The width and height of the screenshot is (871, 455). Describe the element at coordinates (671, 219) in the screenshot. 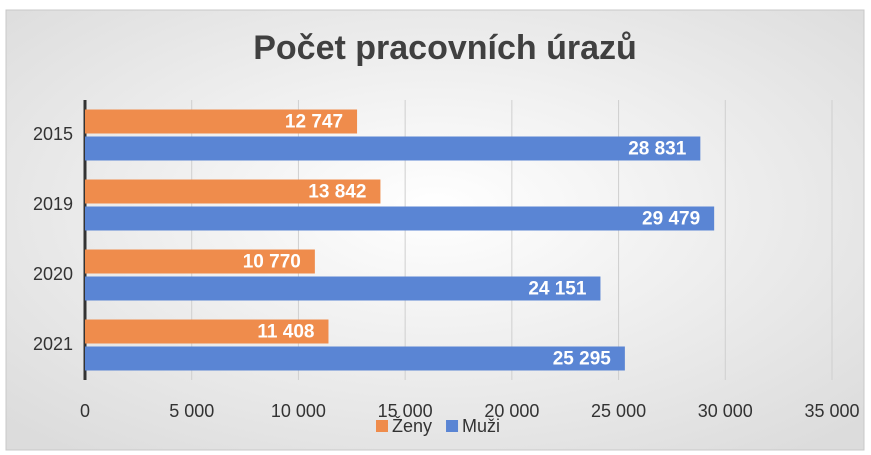

I see `data-label: 29 479` at that location.